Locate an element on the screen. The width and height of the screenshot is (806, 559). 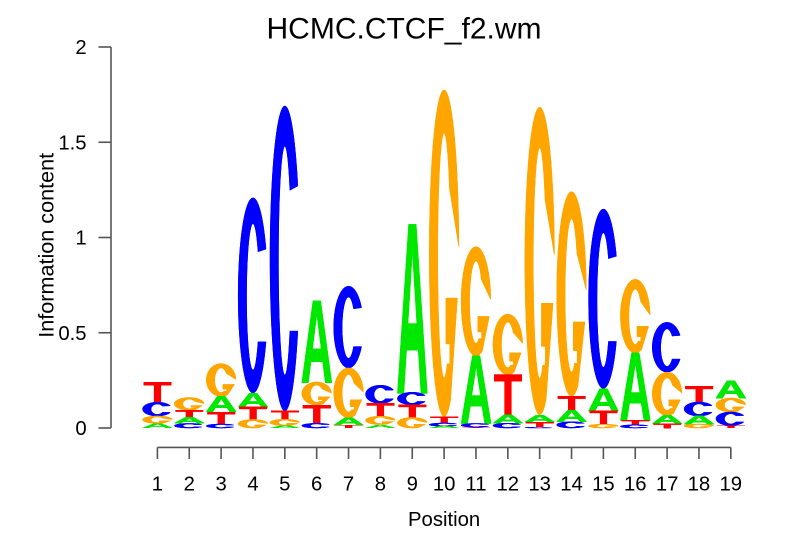
svg-text: Information content is located at coordinates (46, 245).